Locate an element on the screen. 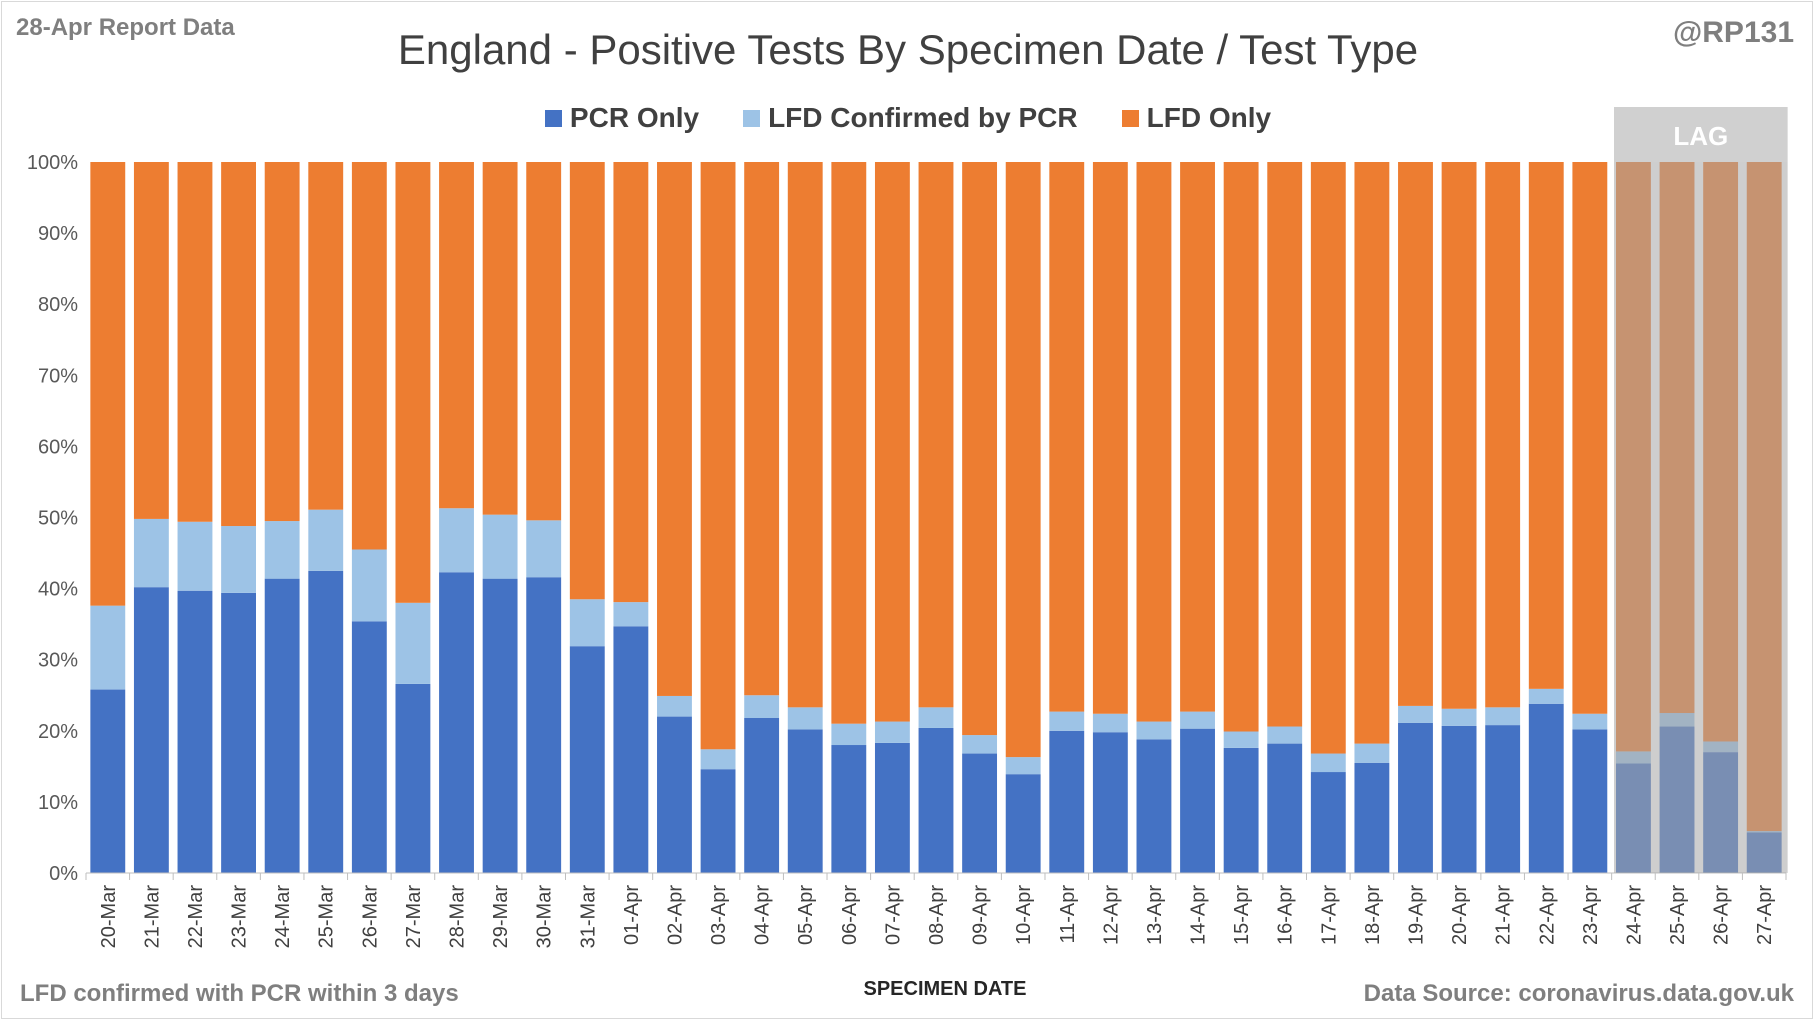  y-tick-label: 30% is located at coordinates (58, 661).